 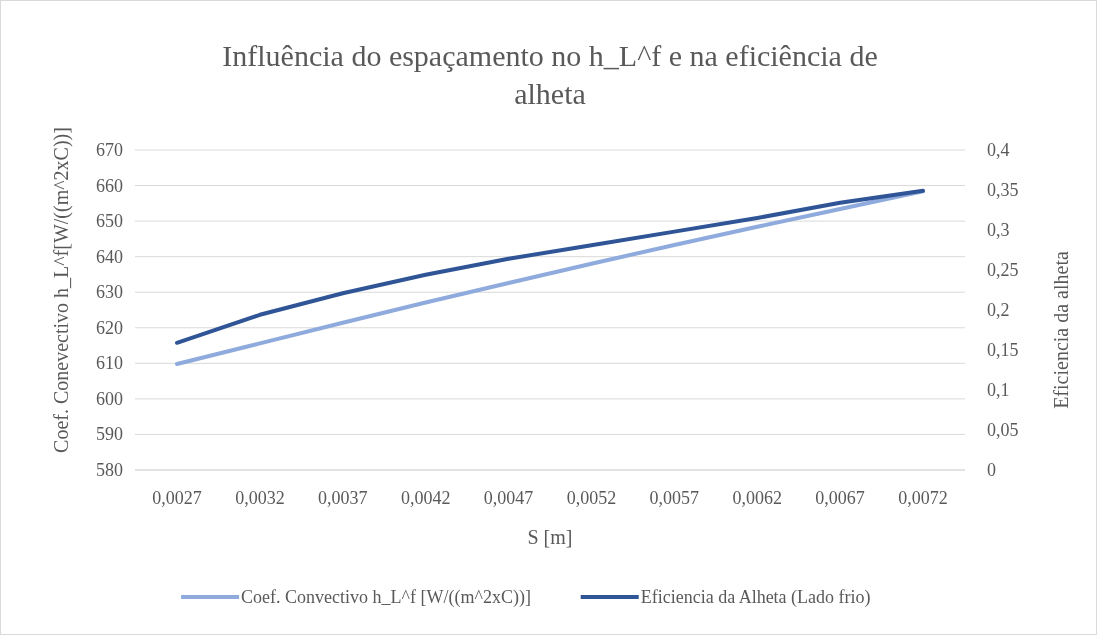 I want to click on x-tick-label: 0,0032, so click(x=260, y=498).